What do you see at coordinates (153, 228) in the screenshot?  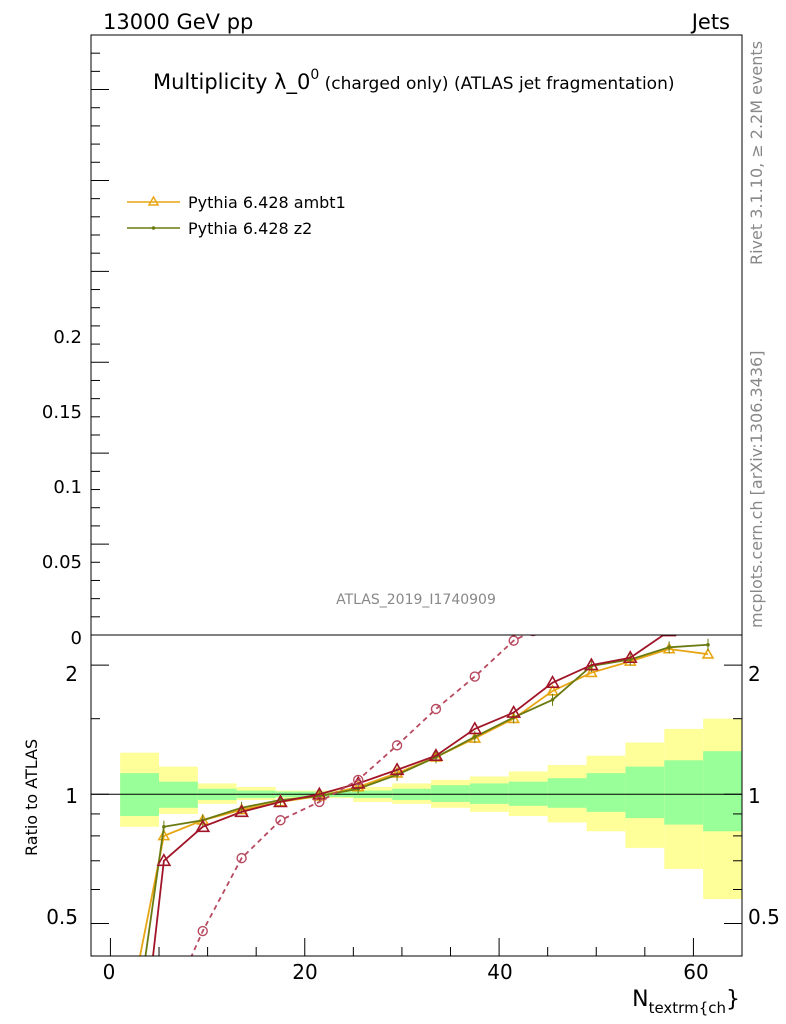 I see `legend-marker-z2` at bounding box center [153, 228].